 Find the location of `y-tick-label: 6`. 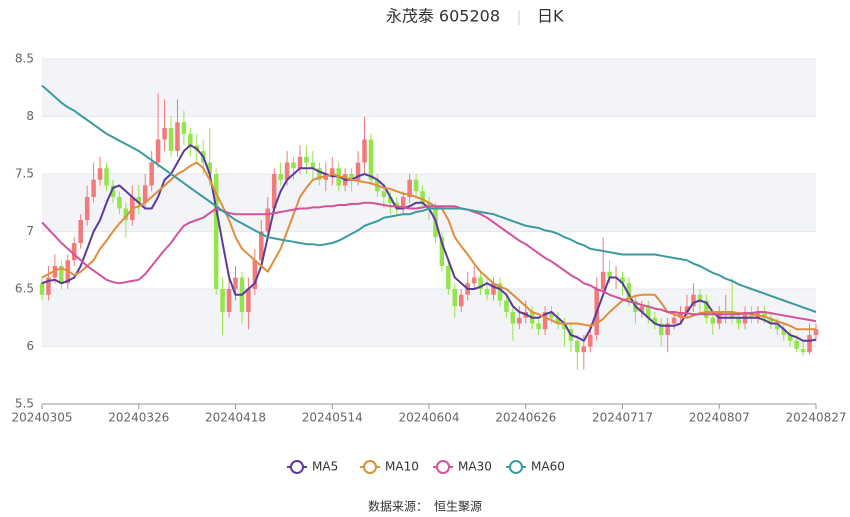

y-tick-label: 6 is located at coordinates (30, 346).